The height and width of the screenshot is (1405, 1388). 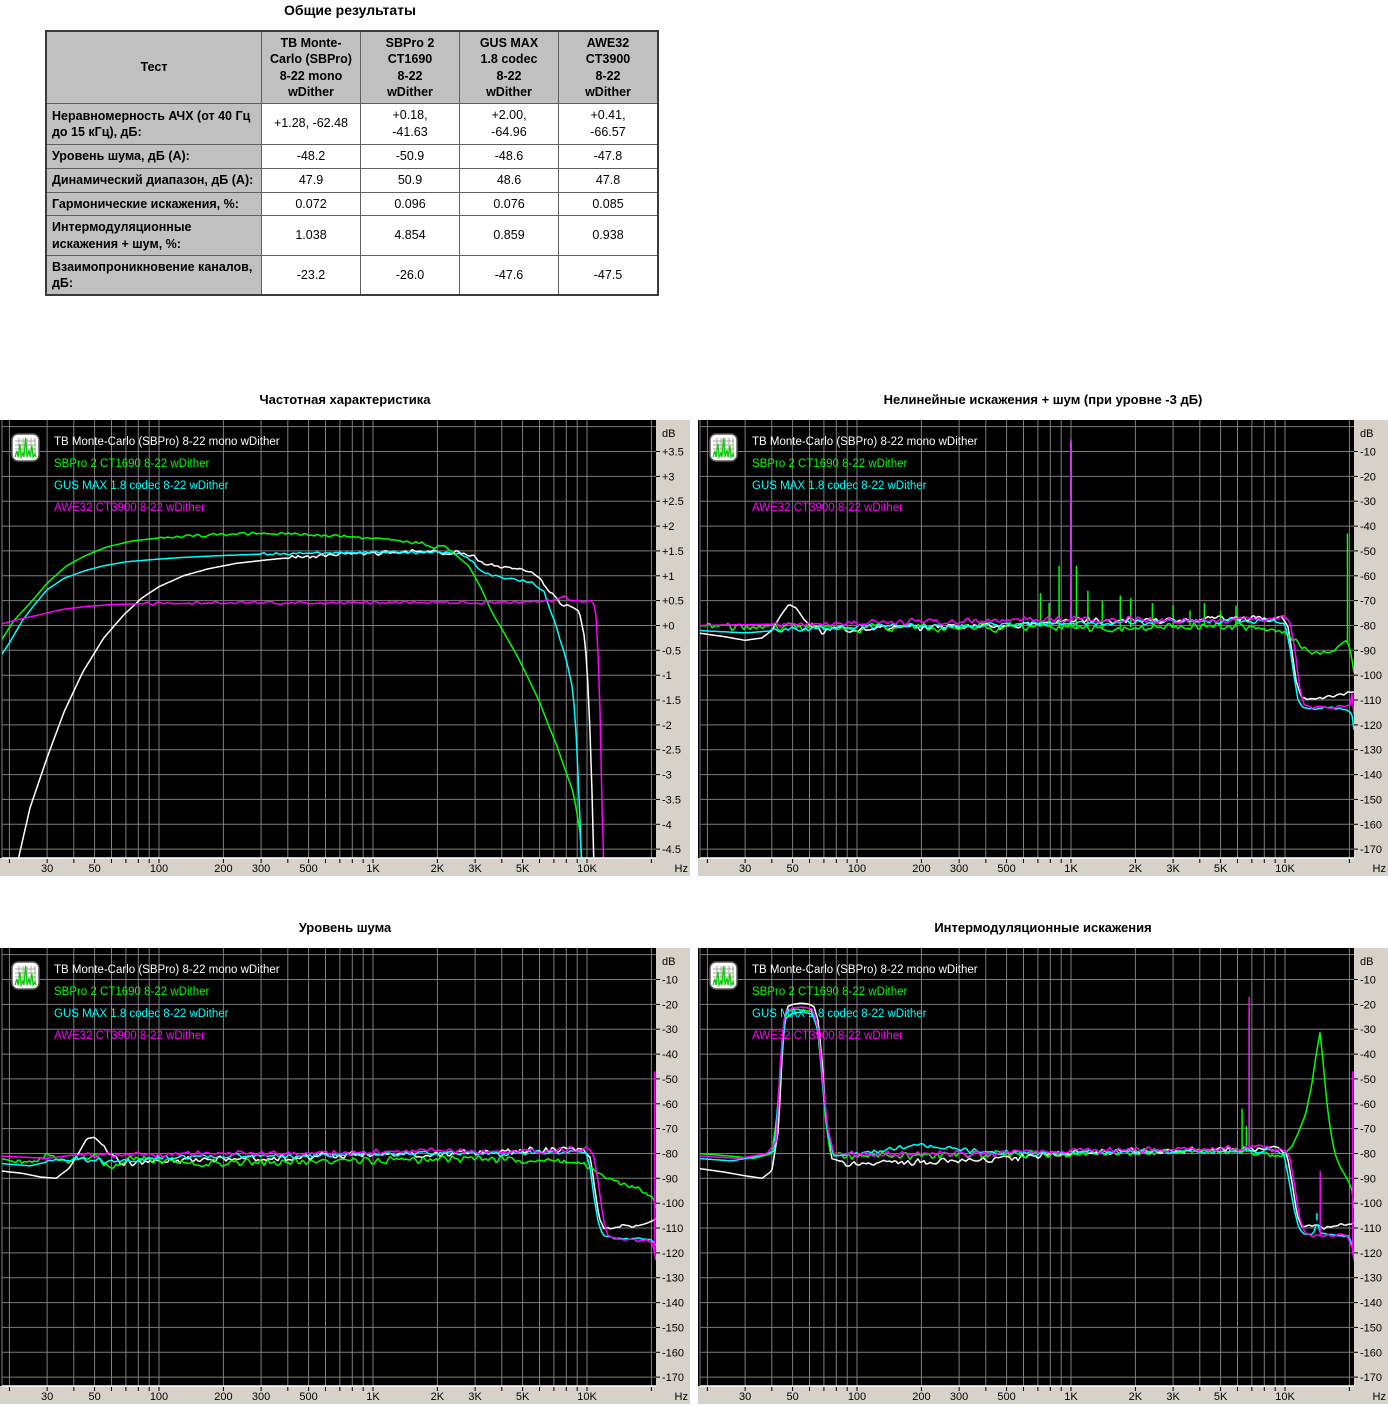 What do you see at coordinates (167, 442) in the screenshot?
I see `legend-item-tb: TB Monte-Carlo (SBPro) 8-22 mono wDither` at bounding box center [167, 442].